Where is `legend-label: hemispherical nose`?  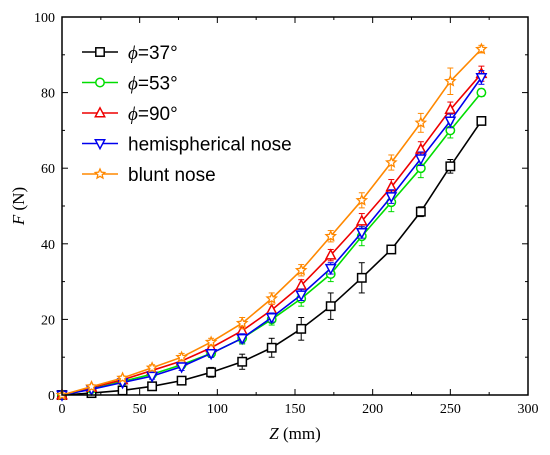 legend-label: hemispherical nose is located at coordinates (210, 145).